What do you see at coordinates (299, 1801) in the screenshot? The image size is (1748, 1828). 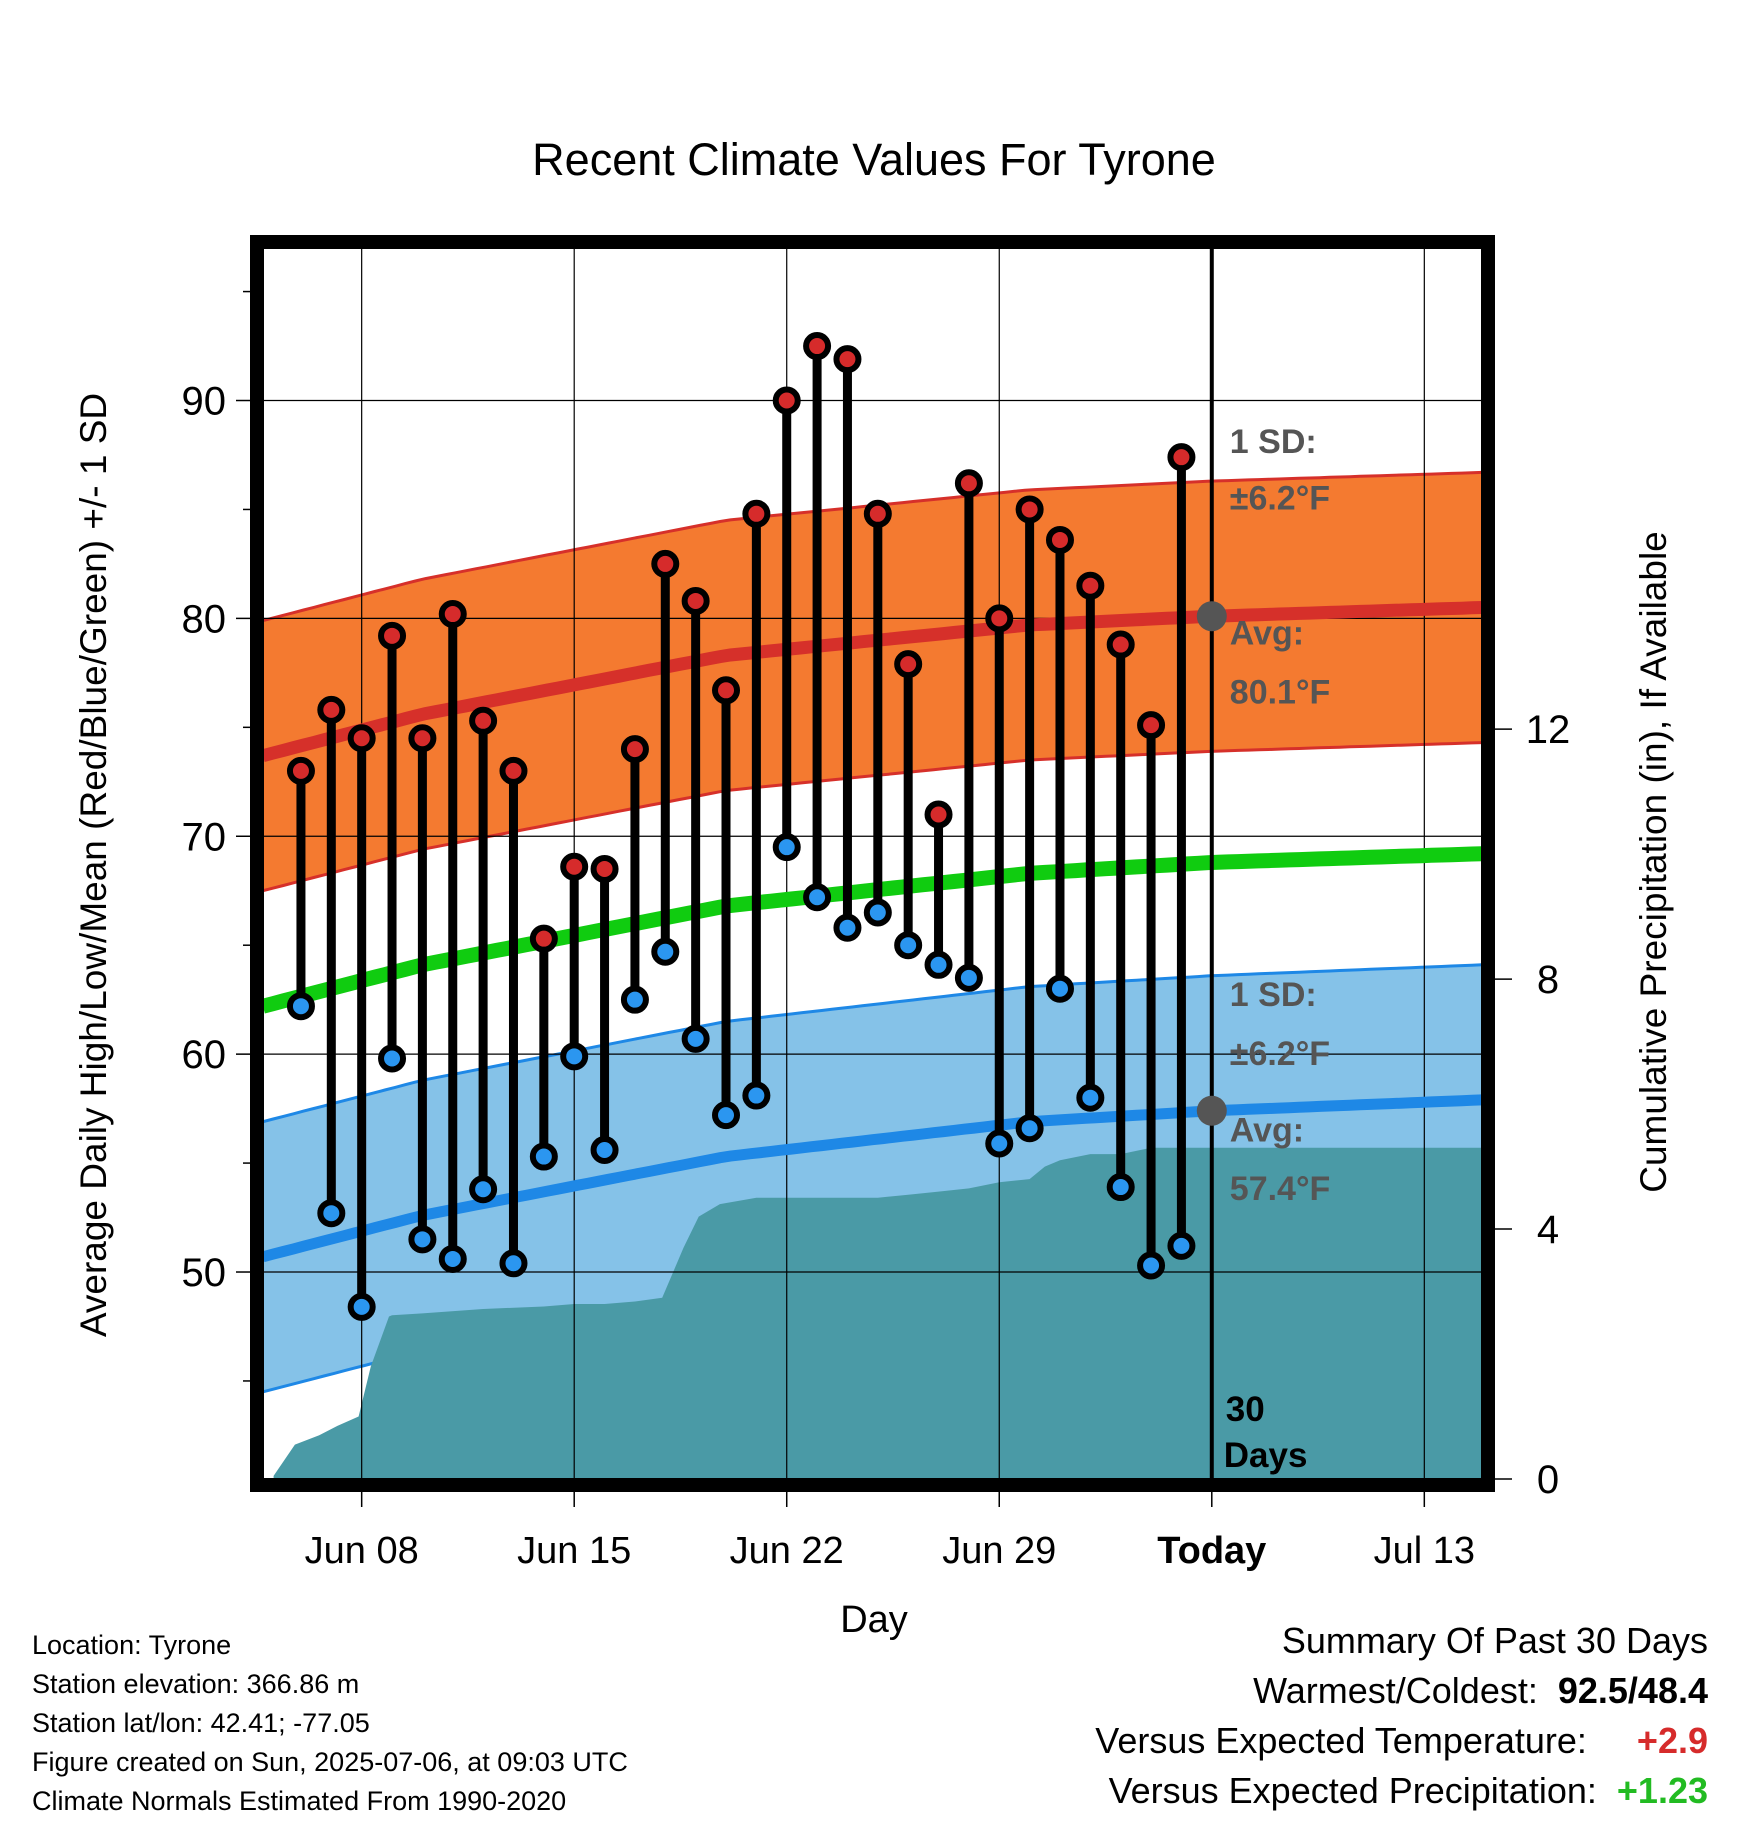 I see `info-normals: Climate Normals Estimated From 1990-2020` at bounding box center [299, 1801].